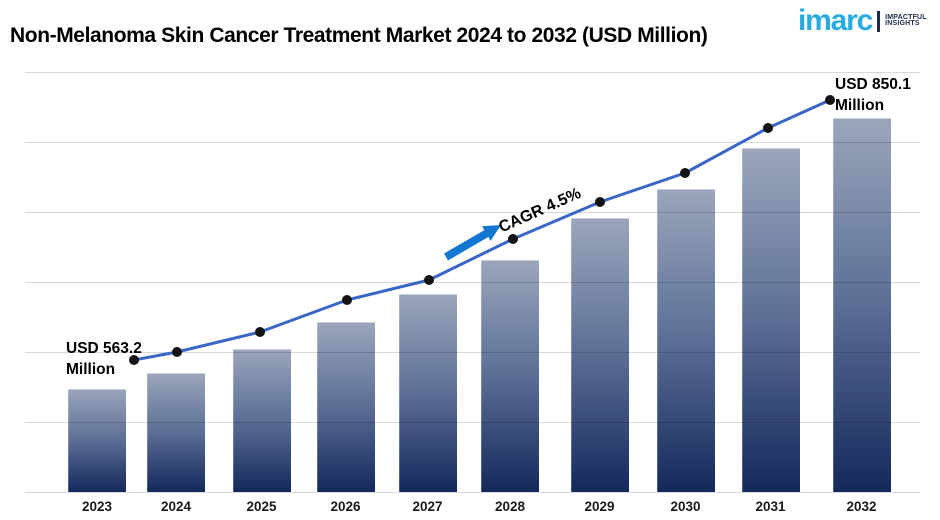 The image size is (940, 520). Describe the element at coordinates (873, 84) in the screenshot. I see `annotation-end-line1: USD 850.1` at that location.